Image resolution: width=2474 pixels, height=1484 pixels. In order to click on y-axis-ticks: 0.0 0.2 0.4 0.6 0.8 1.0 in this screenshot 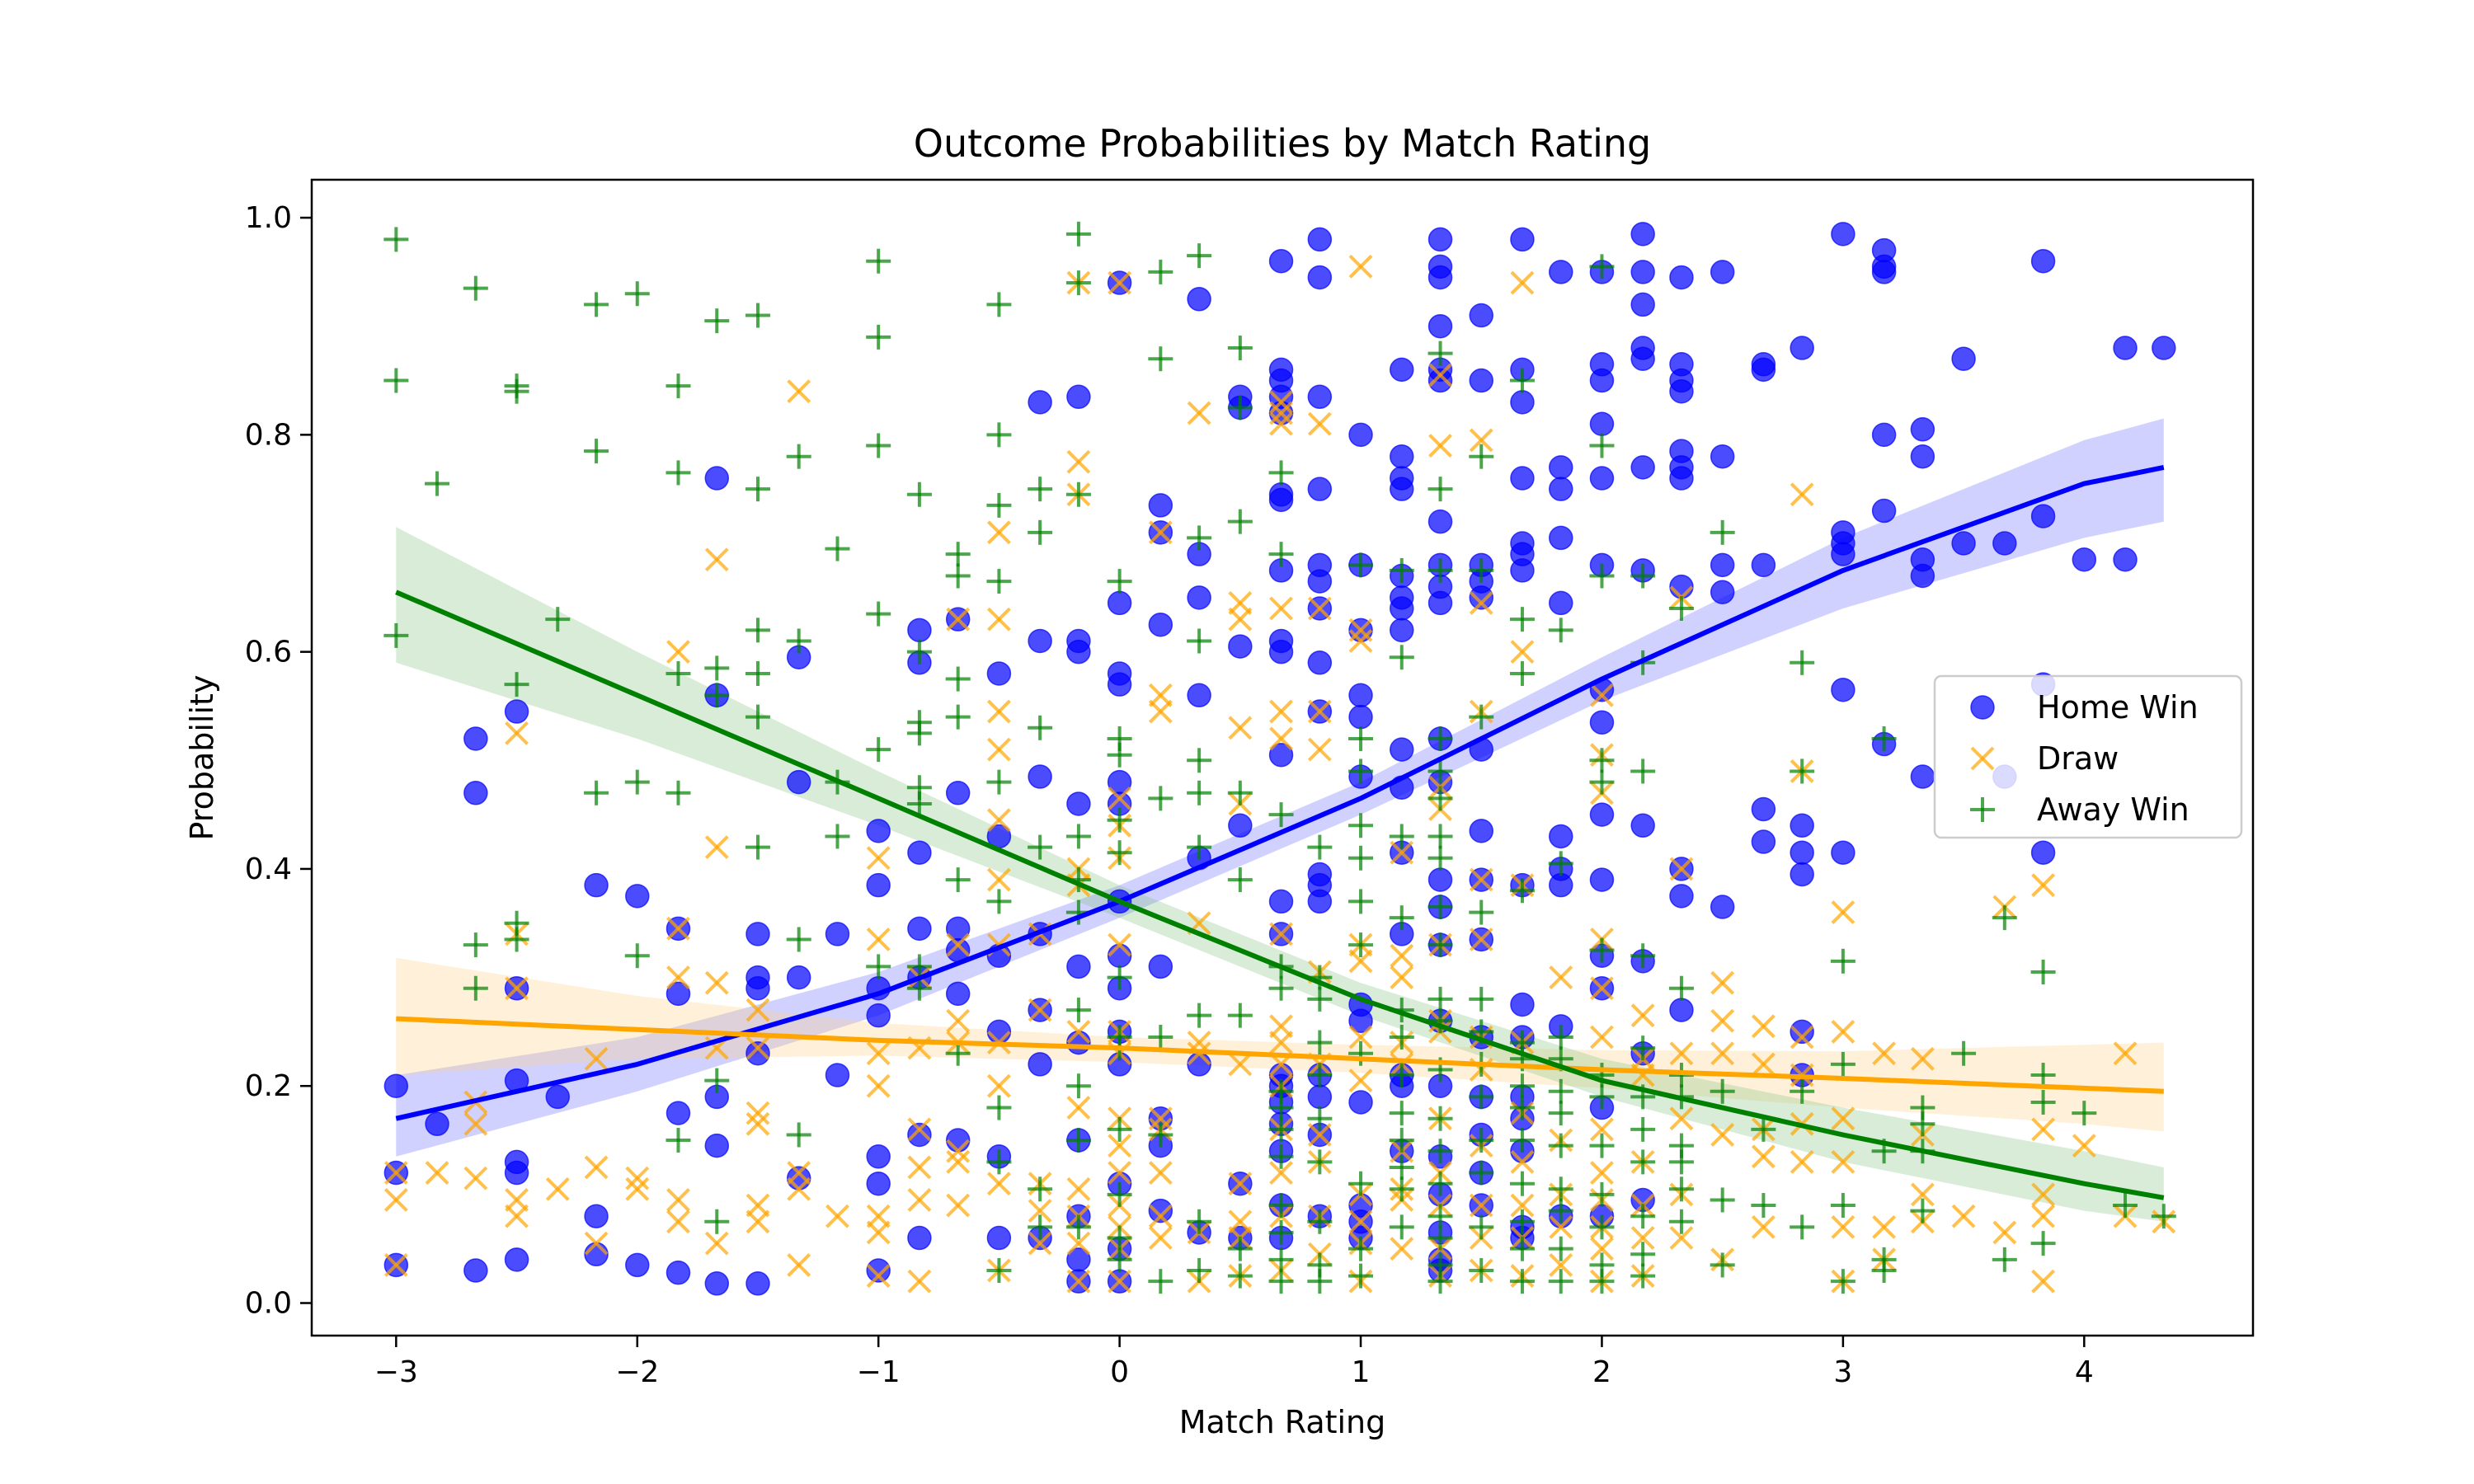, I will do `click(278, 761)`.